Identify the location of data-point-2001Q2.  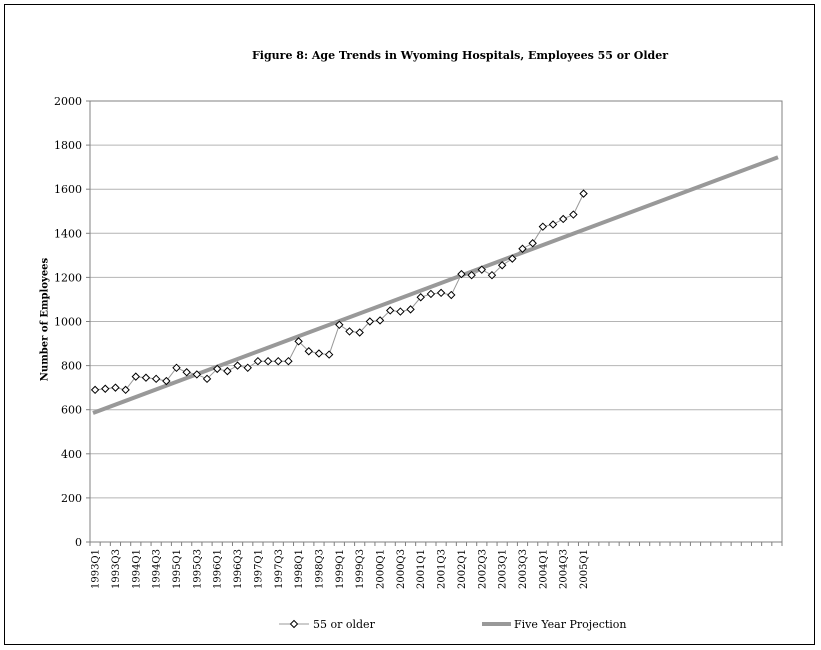
(431, 294).